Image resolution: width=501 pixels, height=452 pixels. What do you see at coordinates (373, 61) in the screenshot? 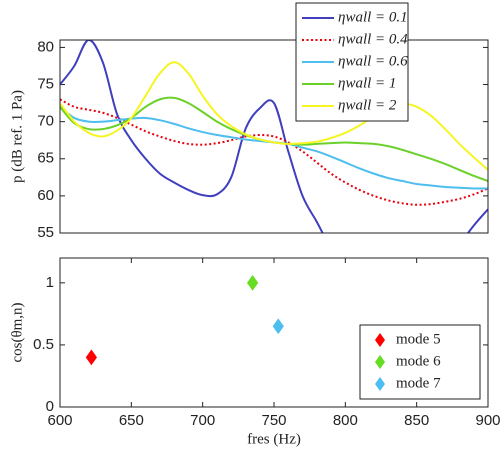
I see `legend-label: ηwall = 0.6` at bounding box center [373, 61].